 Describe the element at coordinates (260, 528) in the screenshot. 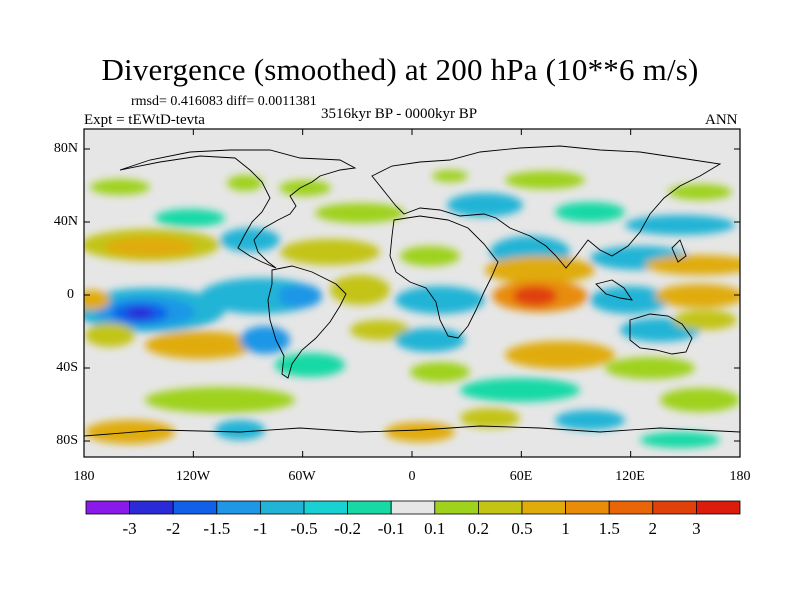

I see `colorbar-label: -1` at that location.